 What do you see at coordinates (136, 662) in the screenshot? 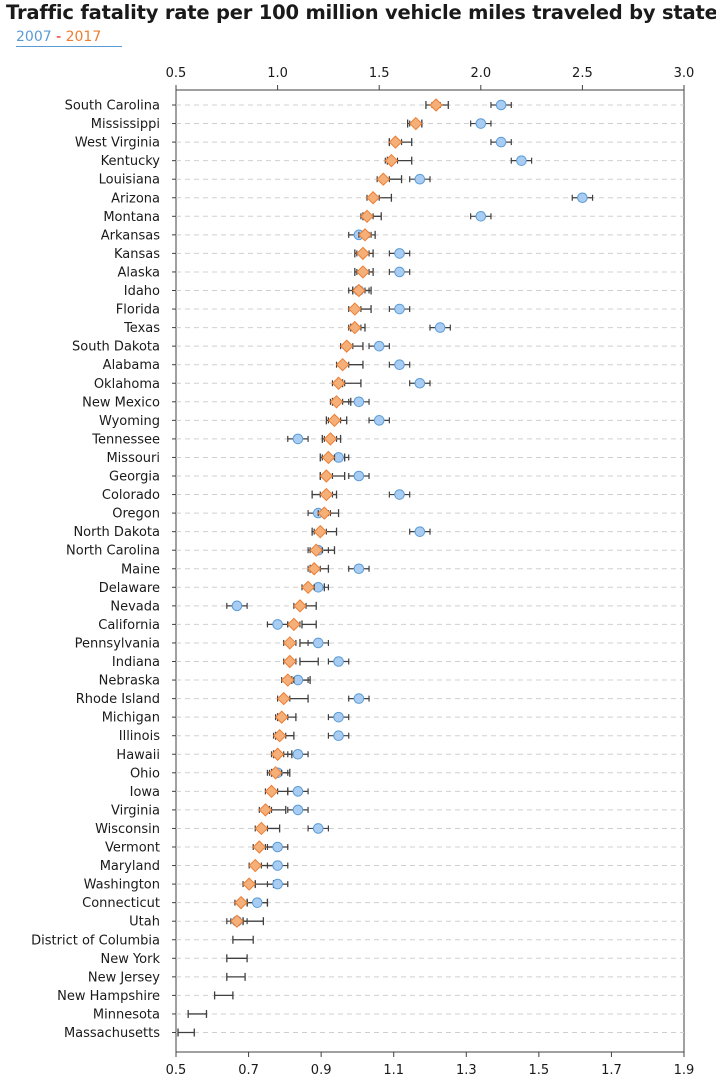
I see `state-label: Indiana` at bounding box center [136, 662].